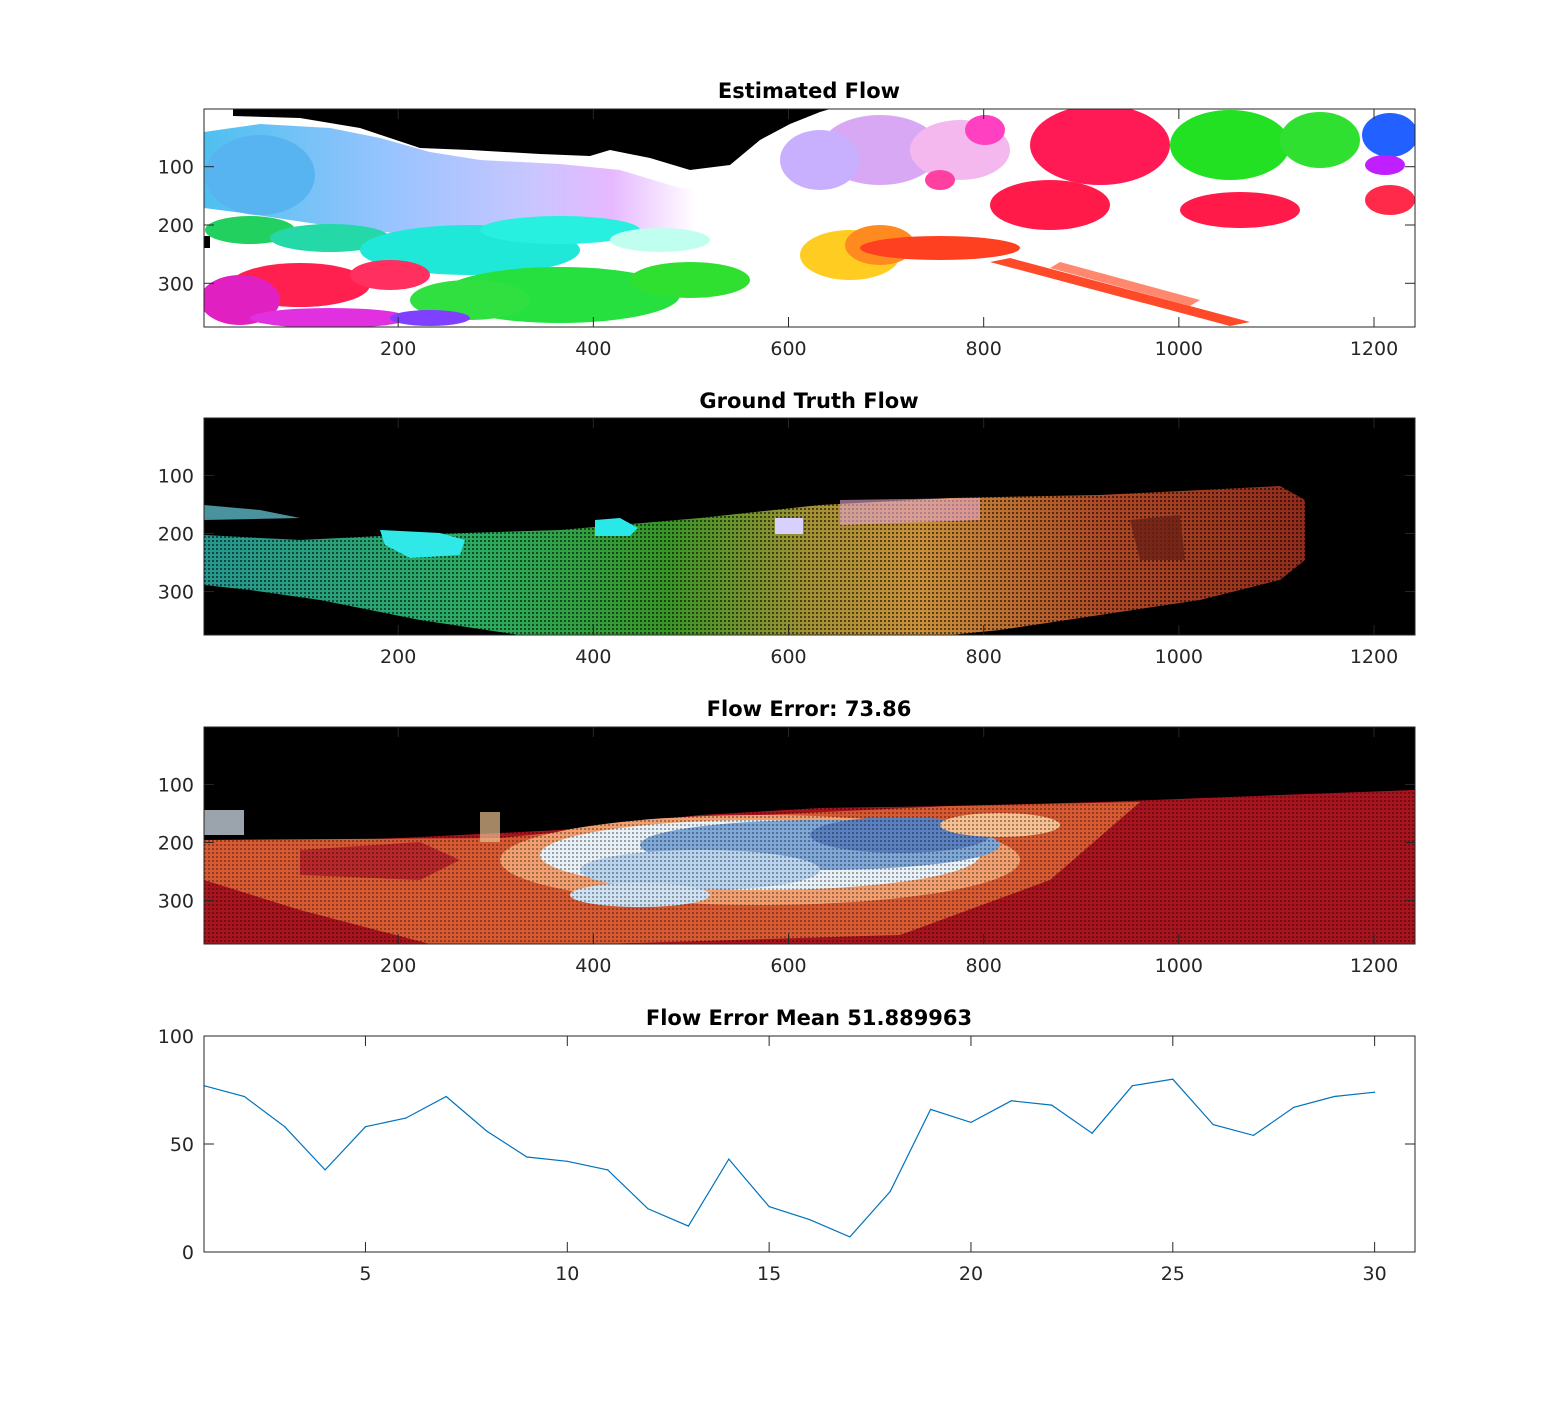 This screenshot has height=1406, width=1563. I want to click on panel-title: Flow Error Mean 51.889963, so click(809, 1018).